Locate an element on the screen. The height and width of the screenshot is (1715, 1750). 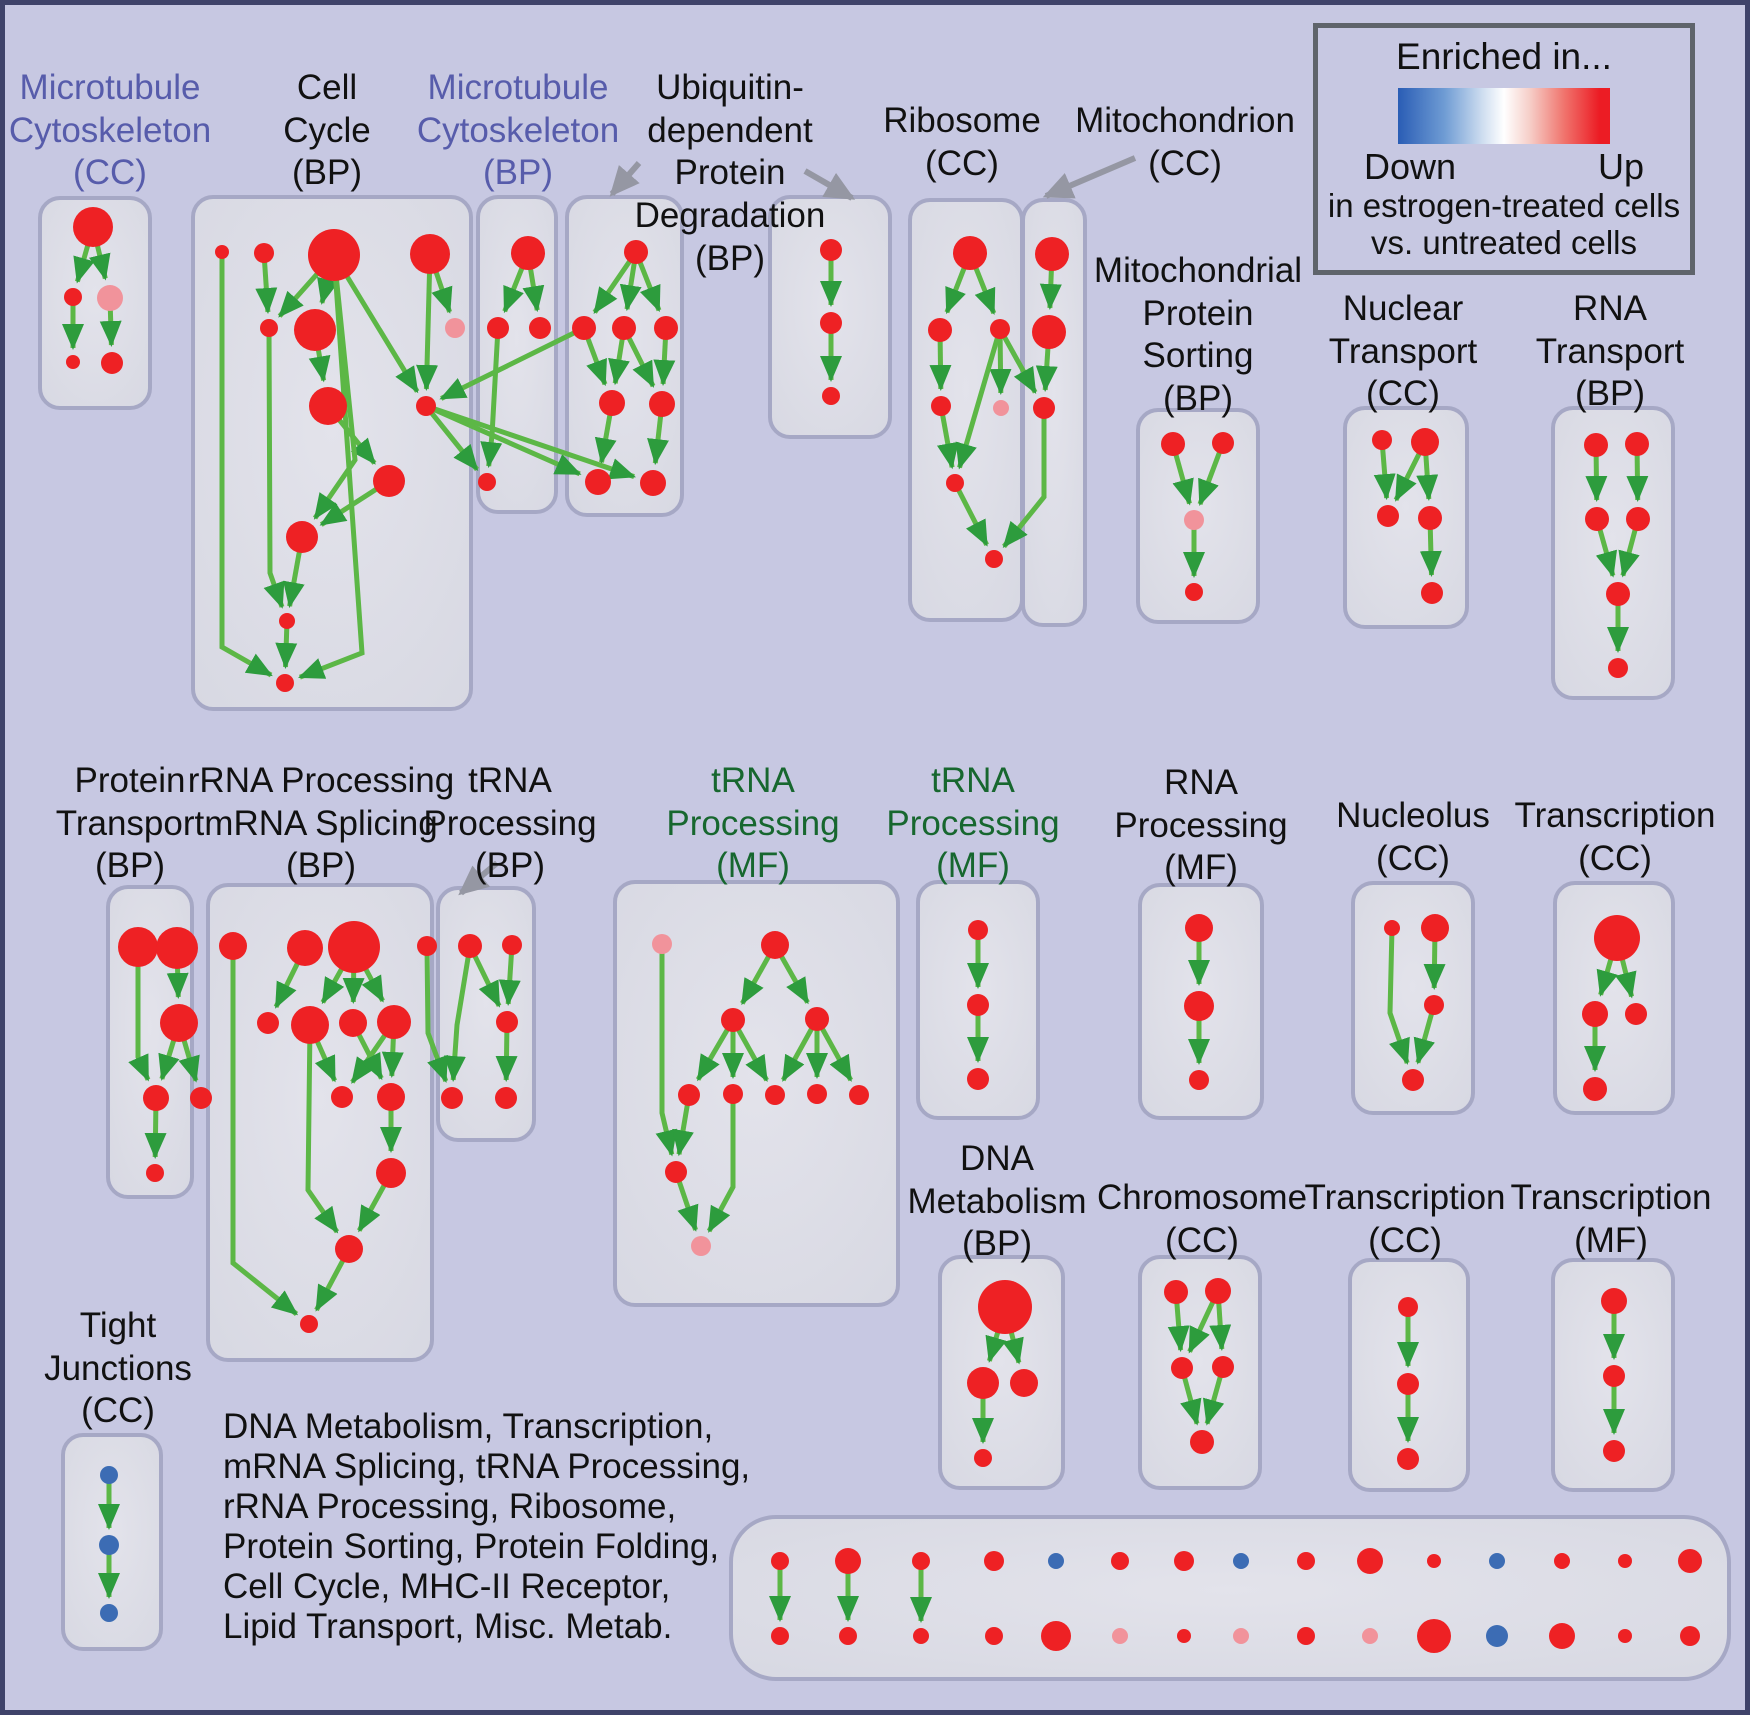
cluster-box-rrna-processing-mrna-splicing-bp is located at coordinates (320, 1122).